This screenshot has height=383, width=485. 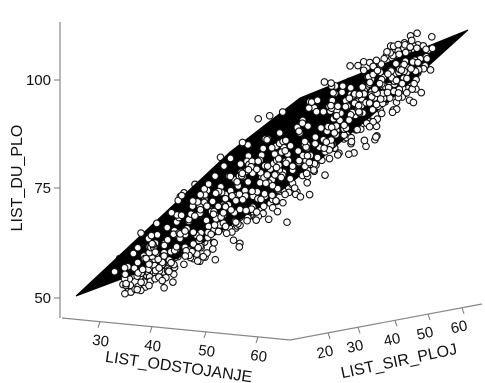 I want to click on y-tick-label: 30, so click(x=355, y=347).